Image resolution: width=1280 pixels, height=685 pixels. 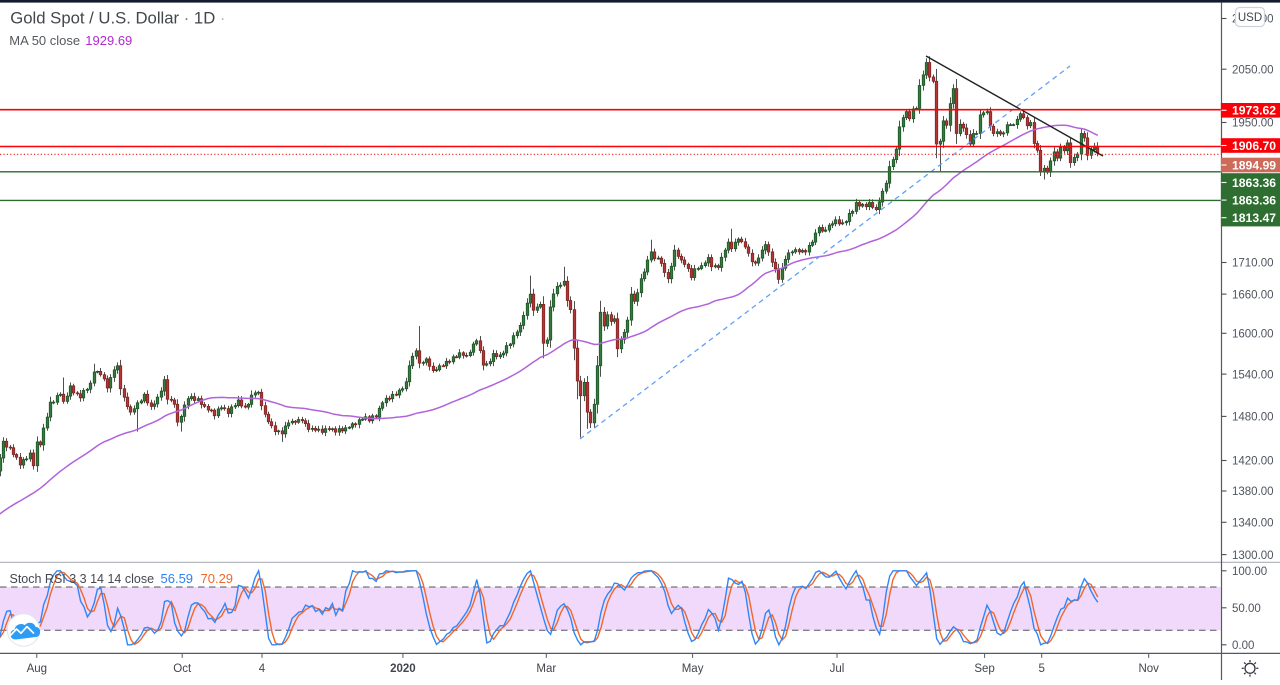 What do you see at coordinates (182, 669) in the screenshot?
I see `svg-text: Oct` at bounding box center [182, 669].